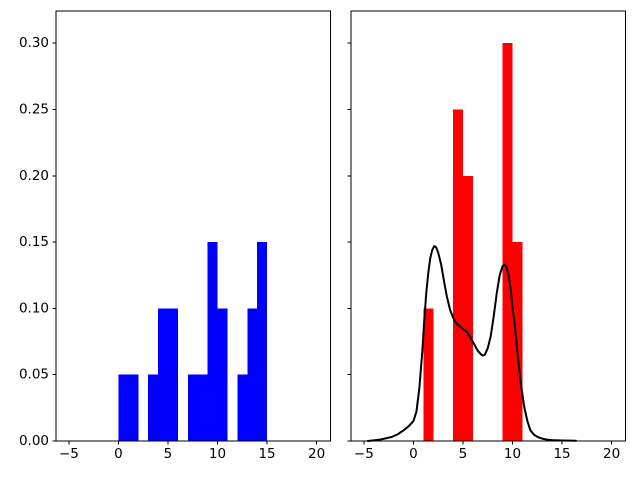 The width and height of the screenshot is (640, 480). What do you see at coordinates (34, 375) in the screenshot?
I see `y-tick-label: 0.05` at bounding box center [34, 375].